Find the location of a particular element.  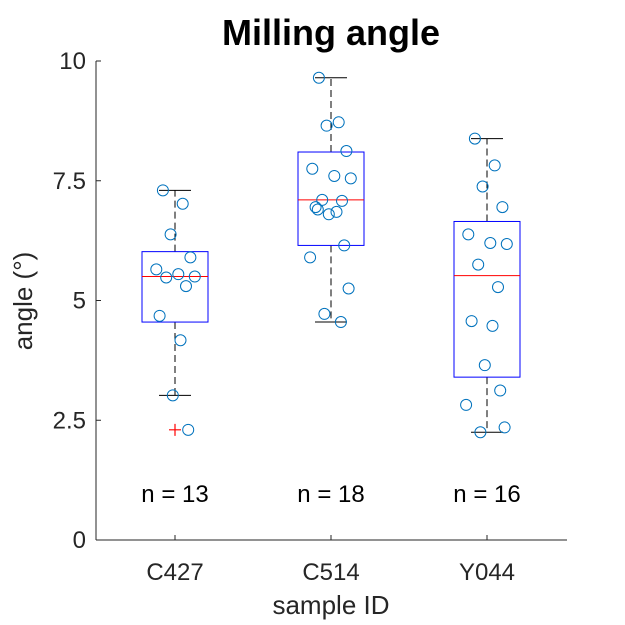

box-group-c514: n = 18 is located at coordinates (331, 289).